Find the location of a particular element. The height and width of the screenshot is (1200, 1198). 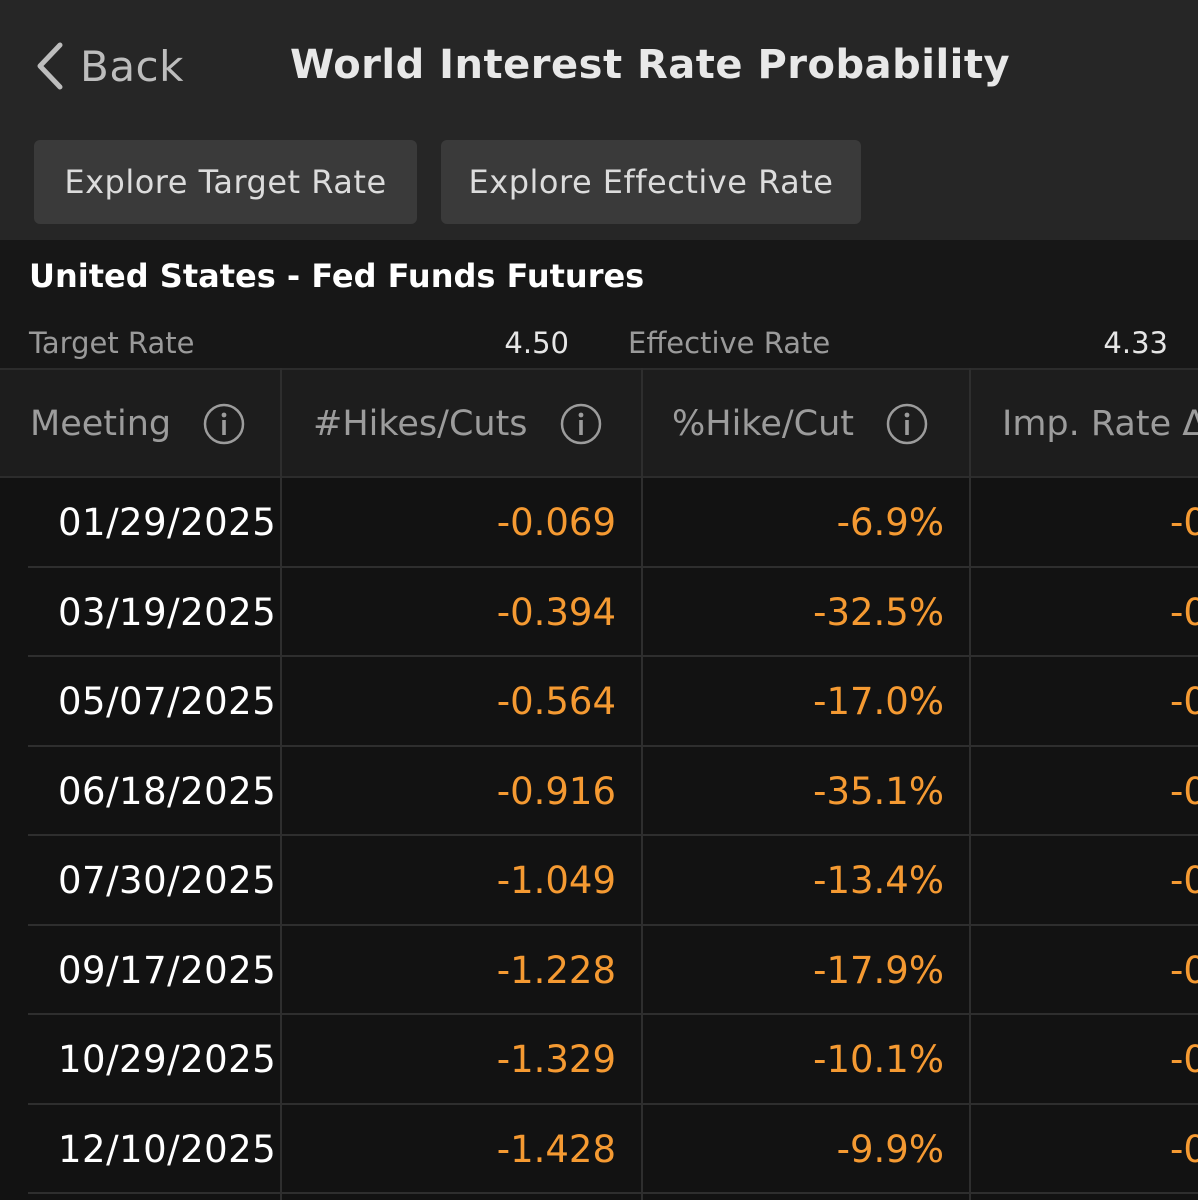

table-row: 12/10/2025 -1.428 -9.9% -0 is located at coordinates (599, 1150).